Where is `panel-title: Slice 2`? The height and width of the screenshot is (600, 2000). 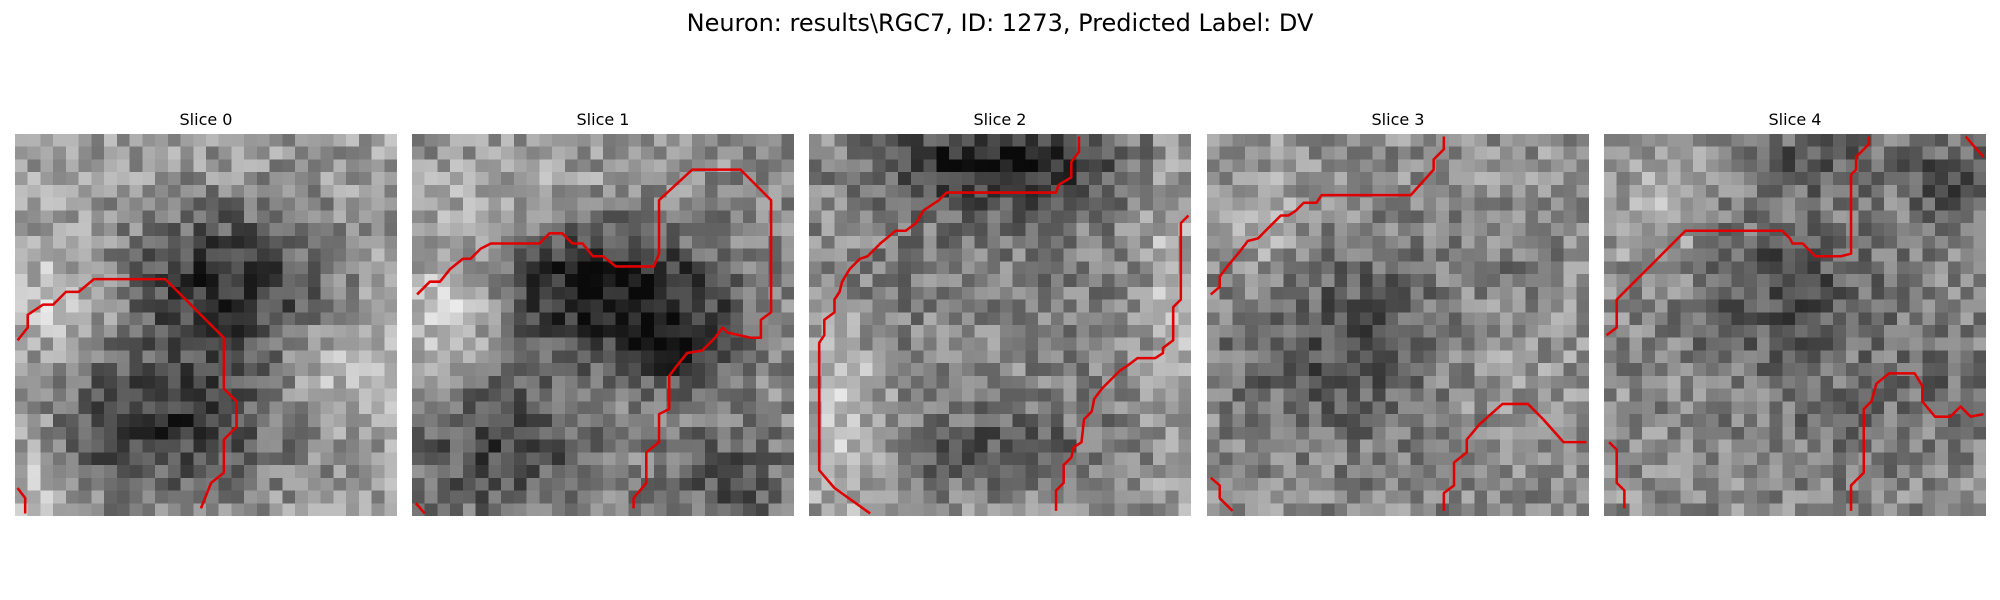 panel-title: Slice 2 is located at coordinates (1000, 119).